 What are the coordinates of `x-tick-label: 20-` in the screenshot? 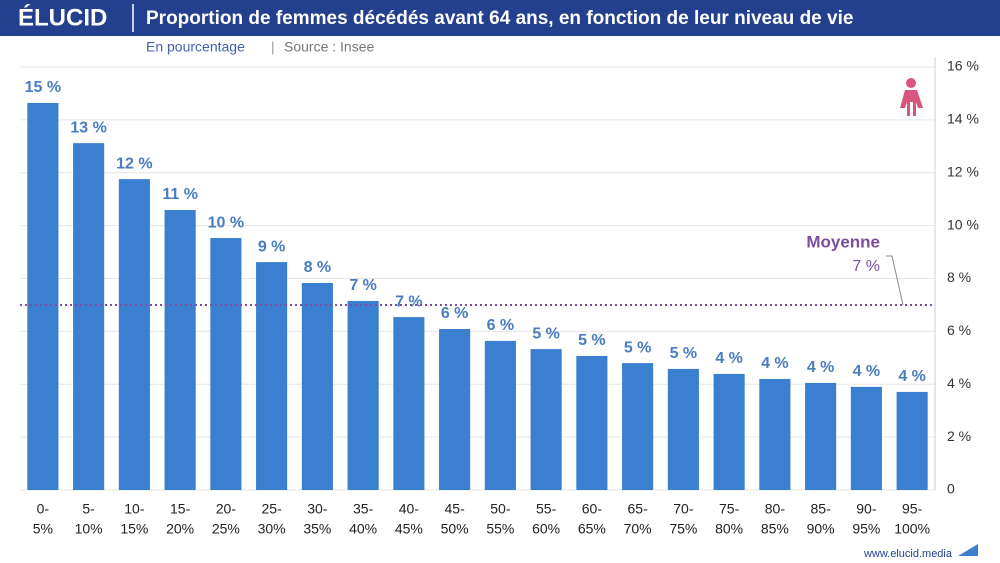 It's located at (226, 509).